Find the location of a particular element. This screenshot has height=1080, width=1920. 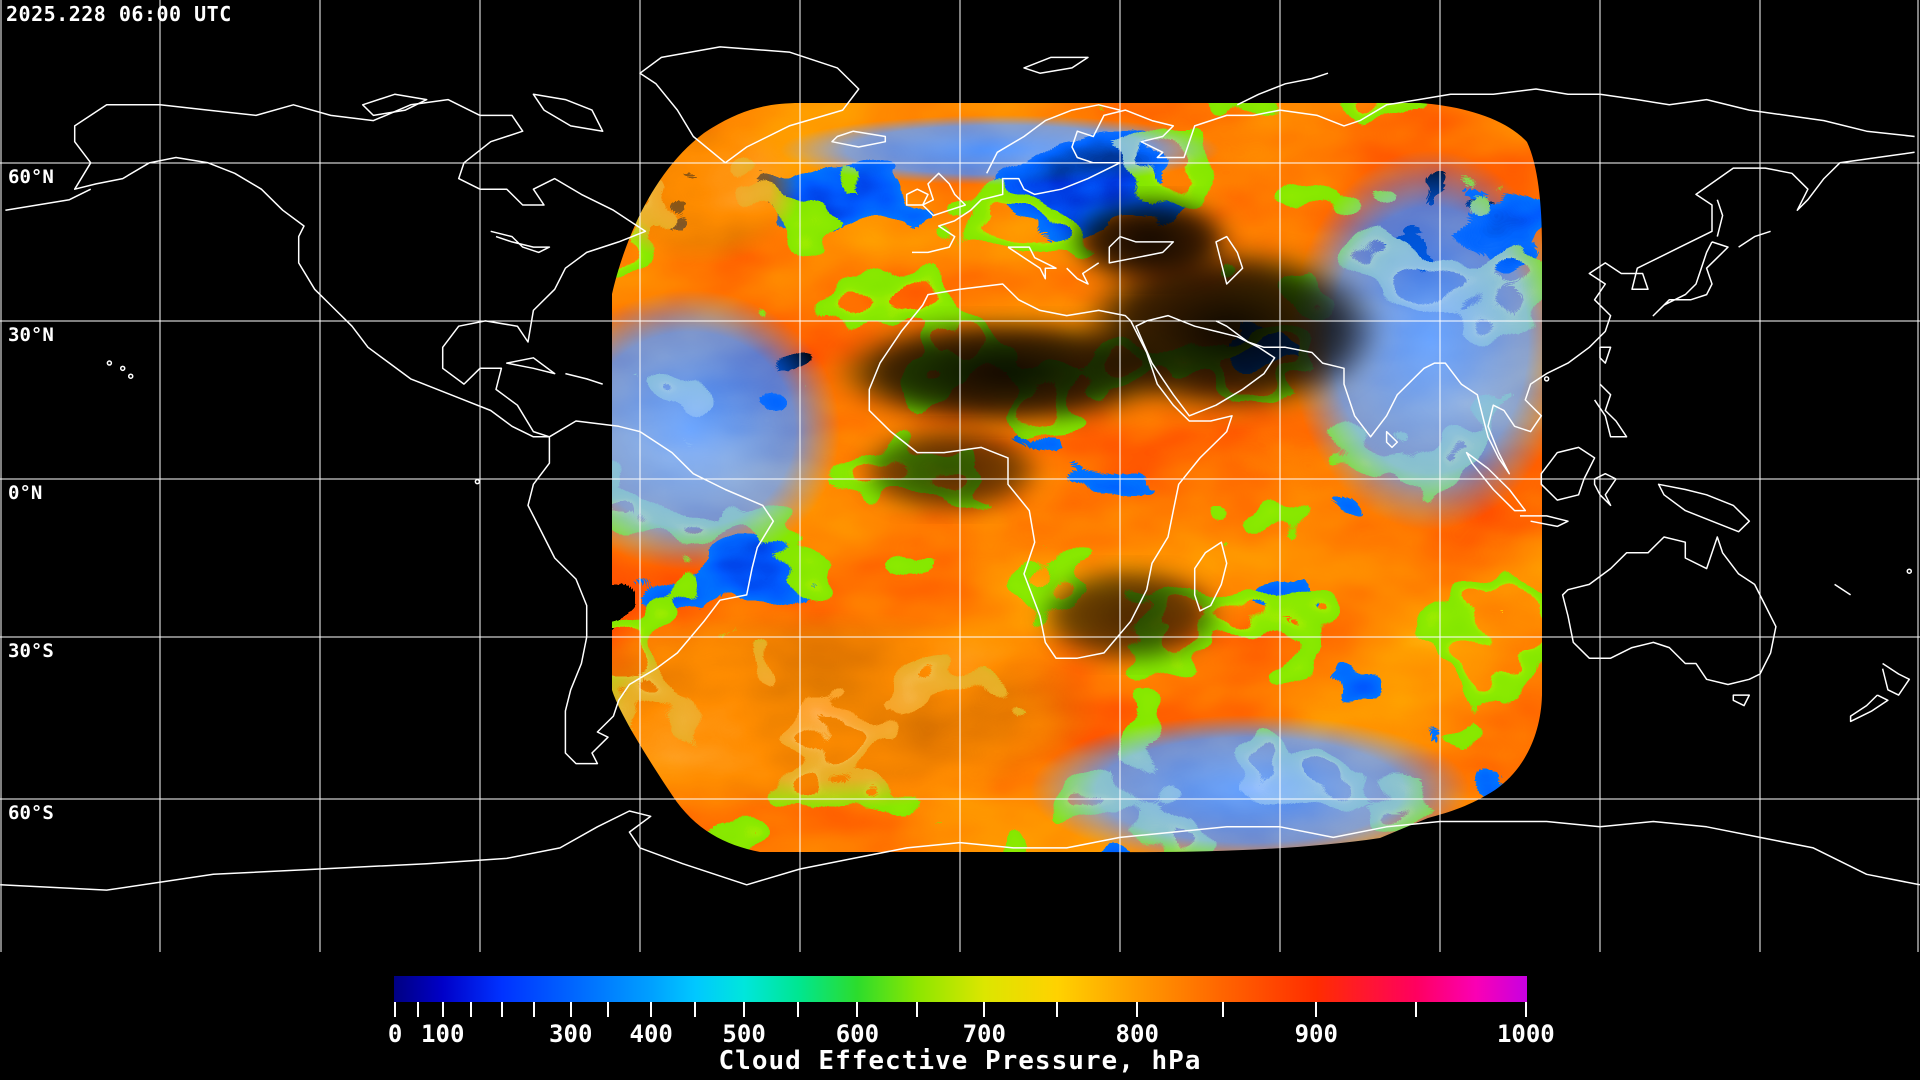

latitude-label: 30°S is located at coordinates (31, 651).